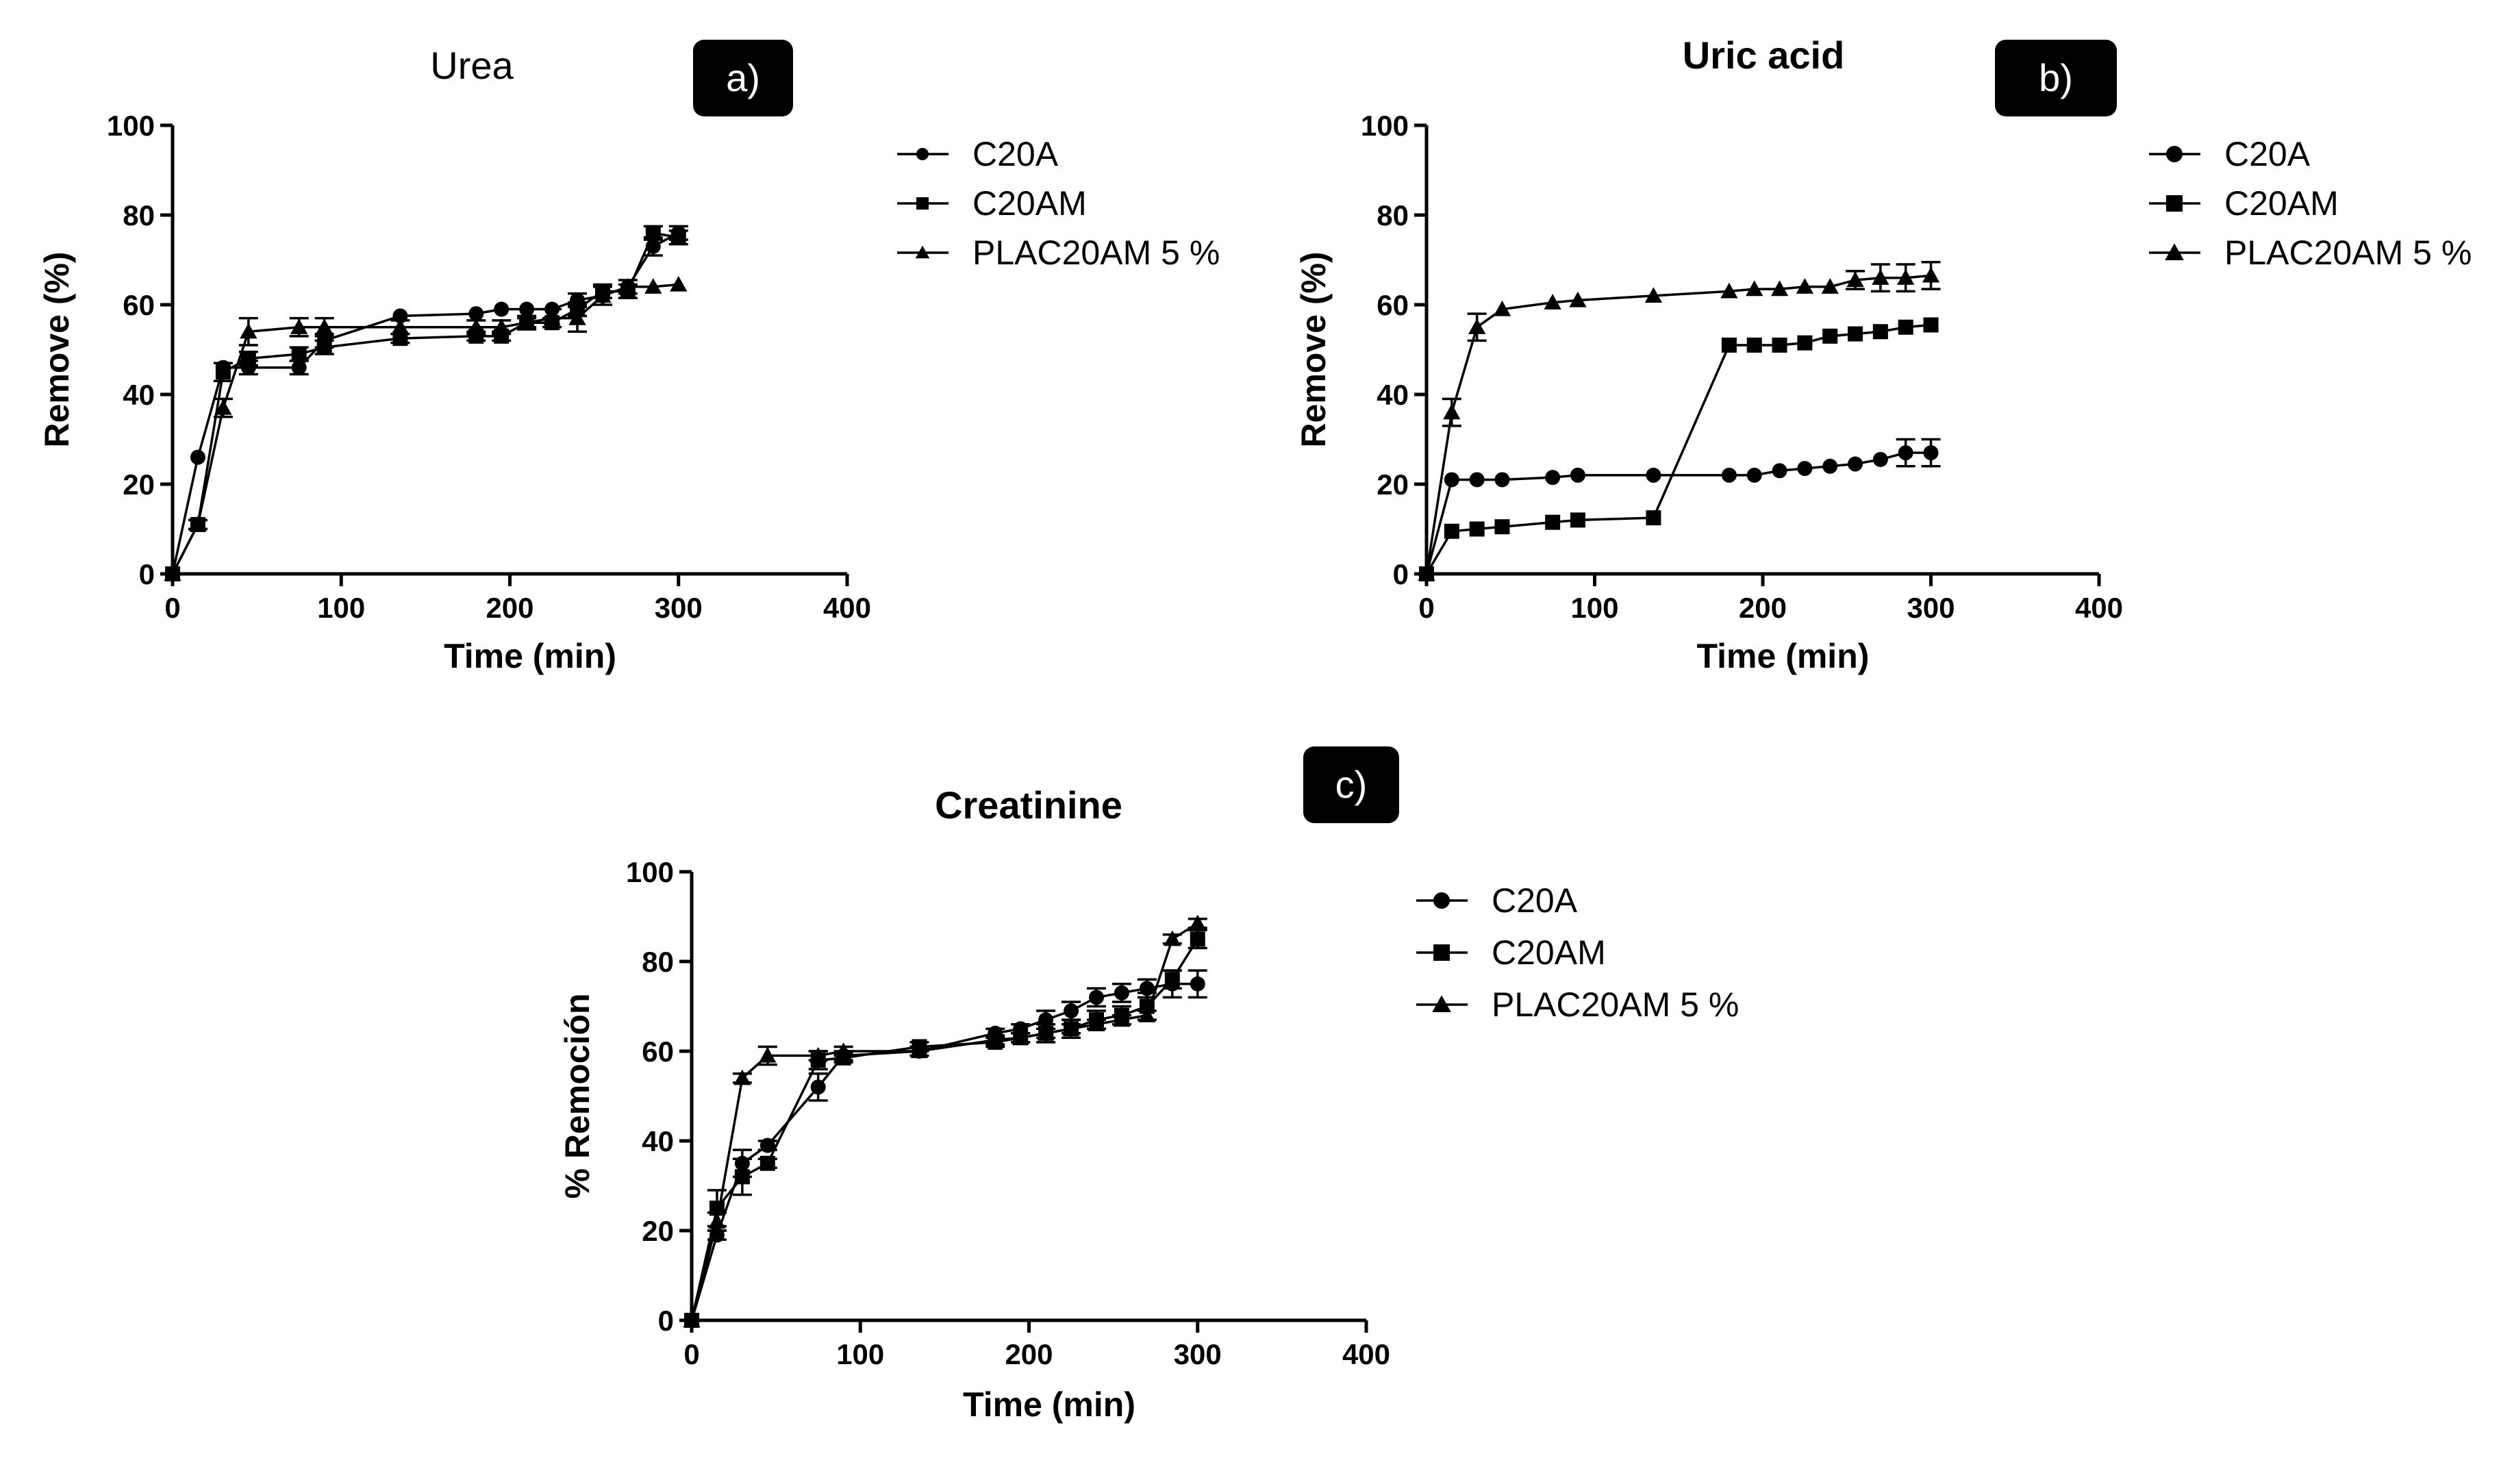  What do you see at coordinates (472, 65) in the screenshot?
I see `chart-title: Urea` at bounding box center [472, 65].